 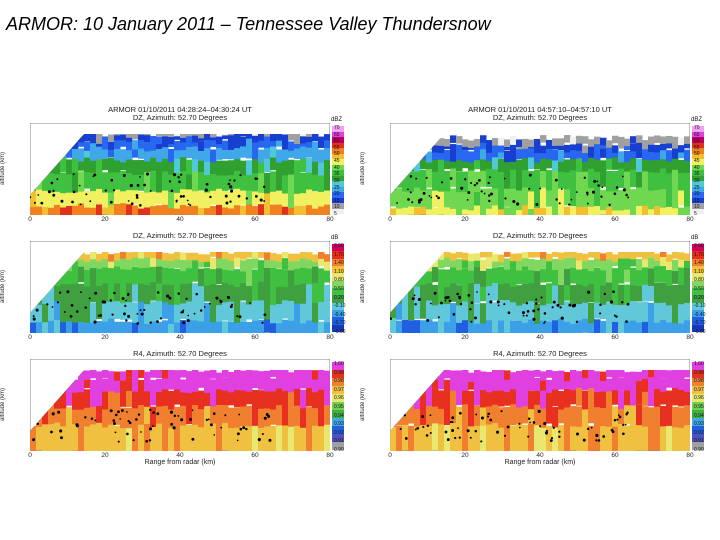 I want to click on colorbar-level: 35, so click(x=697, y=174).